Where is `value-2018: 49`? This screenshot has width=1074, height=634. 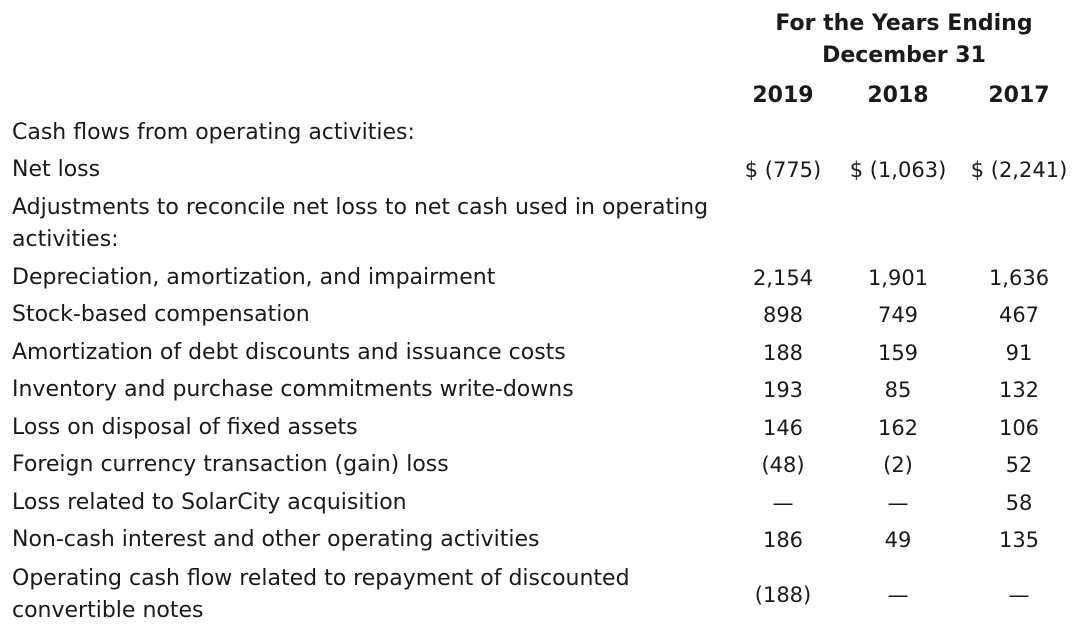 value-2018: 49 is located at coordinates (898, 540).